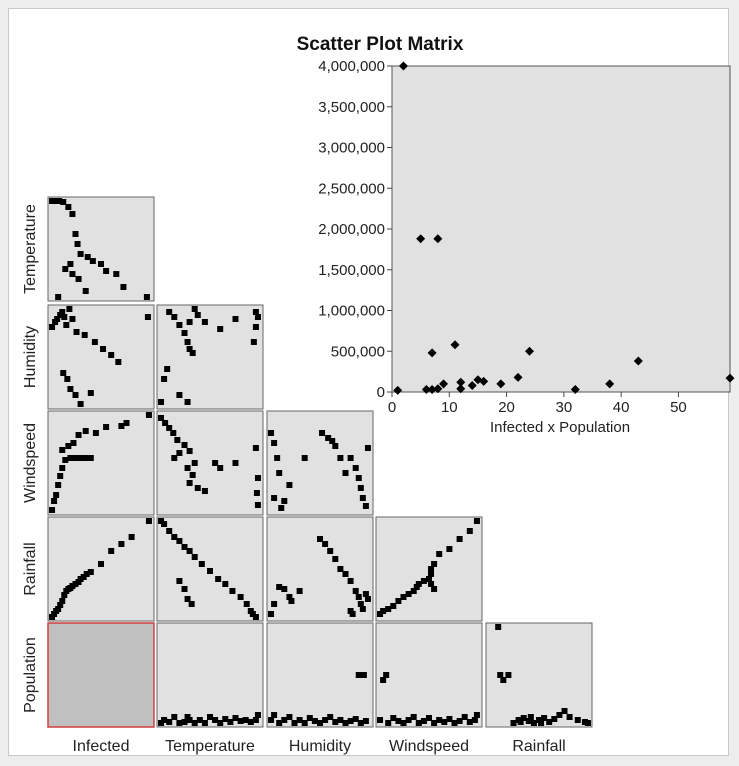  What do you see at coordinates (101, 675) in the screenshot?
I see `matrix-cell-selected` at bounding box center [101, 675].